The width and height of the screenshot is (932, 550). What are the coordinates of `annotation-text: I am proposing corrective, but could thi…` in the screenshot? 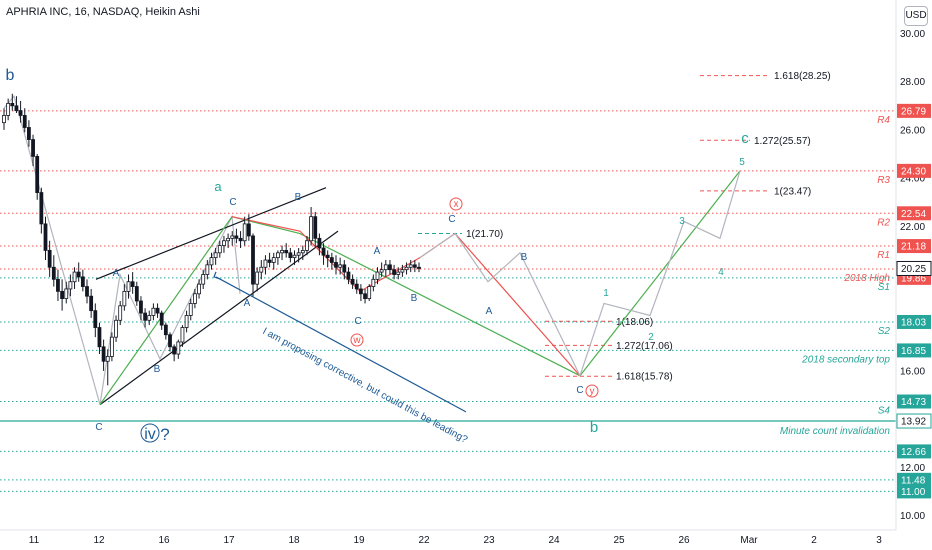 It's located at (365, 386).